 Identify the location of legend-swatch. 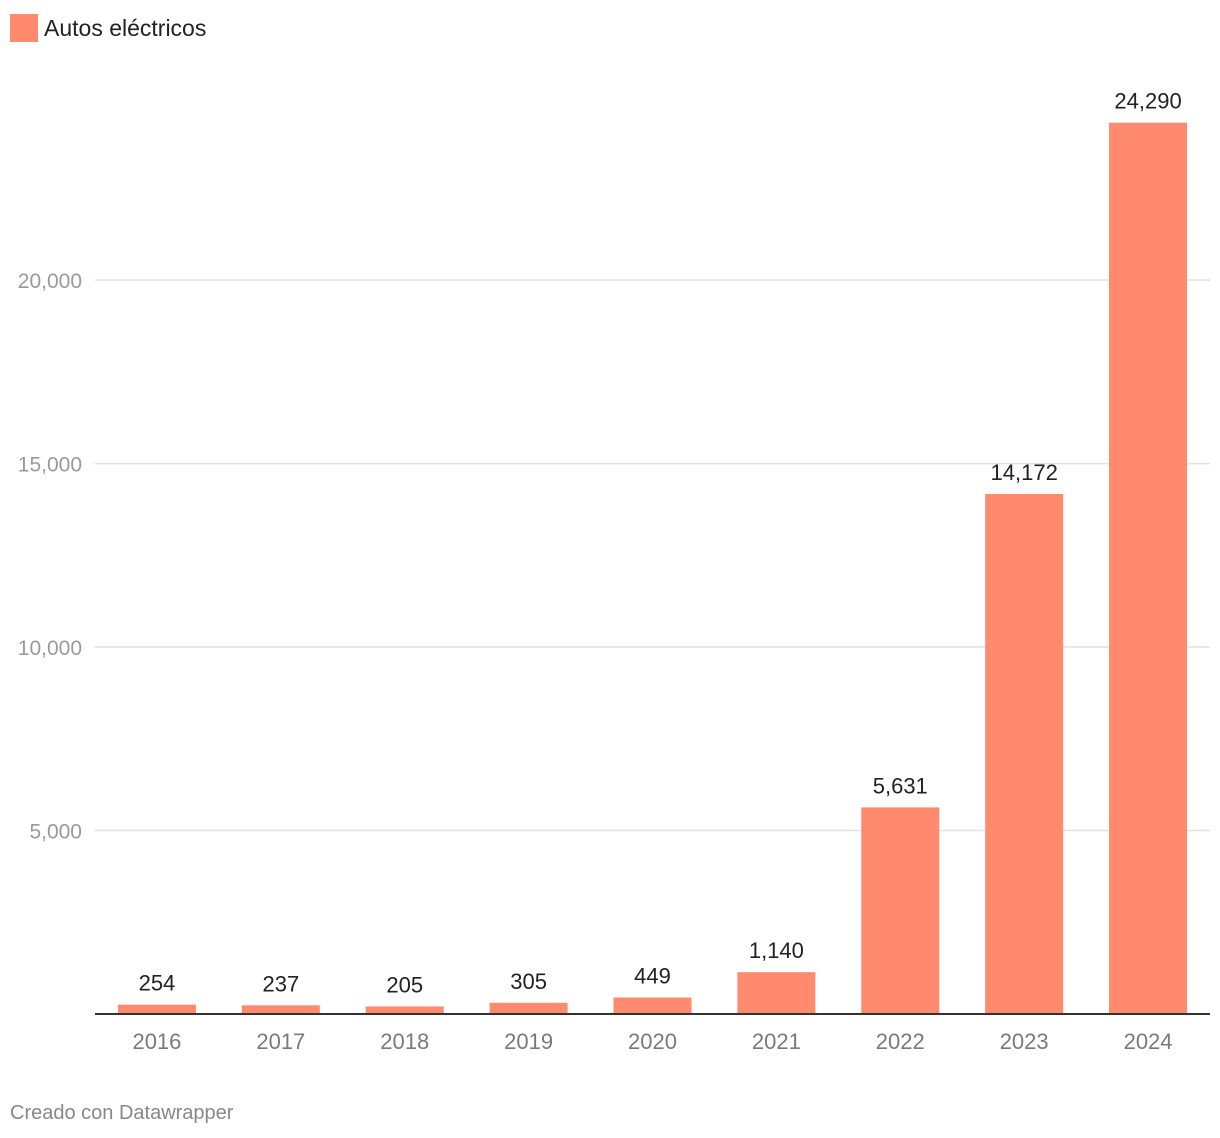
(24, 28).